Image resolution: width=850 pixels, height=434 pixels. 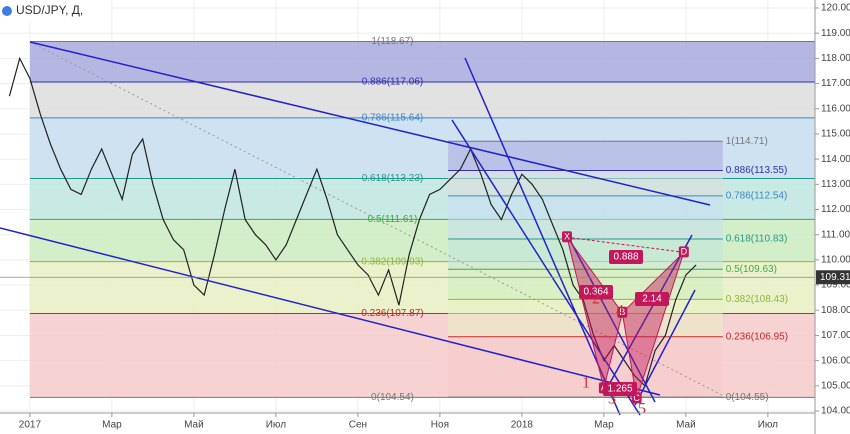 I want to click on fib-label: 0.382(108.43), so click(x=757, y=299).